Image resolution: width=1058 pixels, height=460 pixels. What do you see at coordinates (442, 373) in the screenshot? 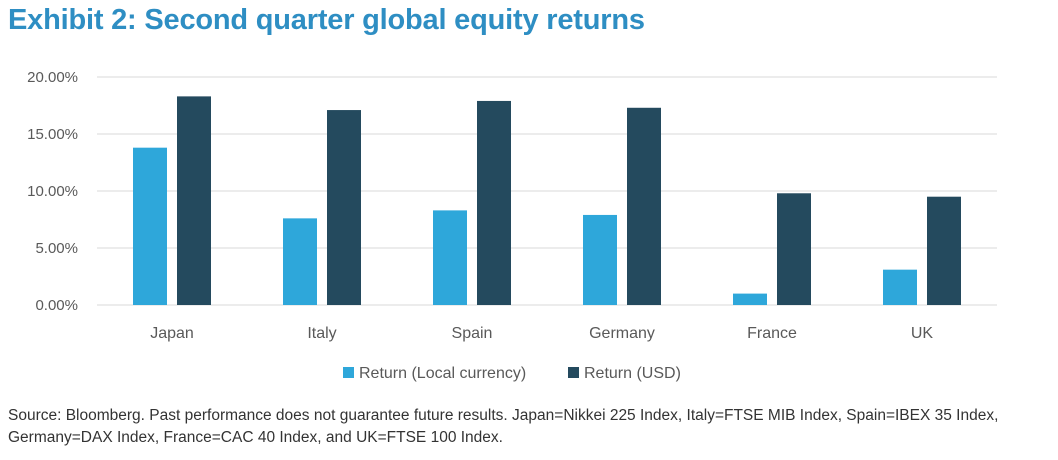
I see `legend-label-local: Return (Local currency)` at bounding box center [442, 373].